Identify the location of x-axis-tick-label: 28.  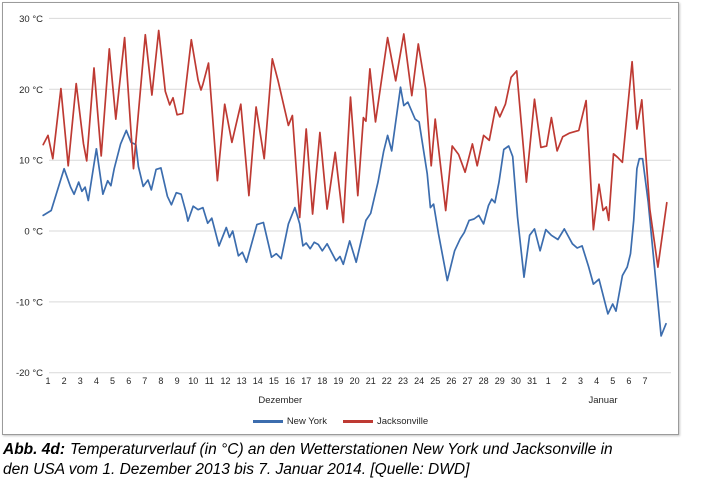
(484, 381).